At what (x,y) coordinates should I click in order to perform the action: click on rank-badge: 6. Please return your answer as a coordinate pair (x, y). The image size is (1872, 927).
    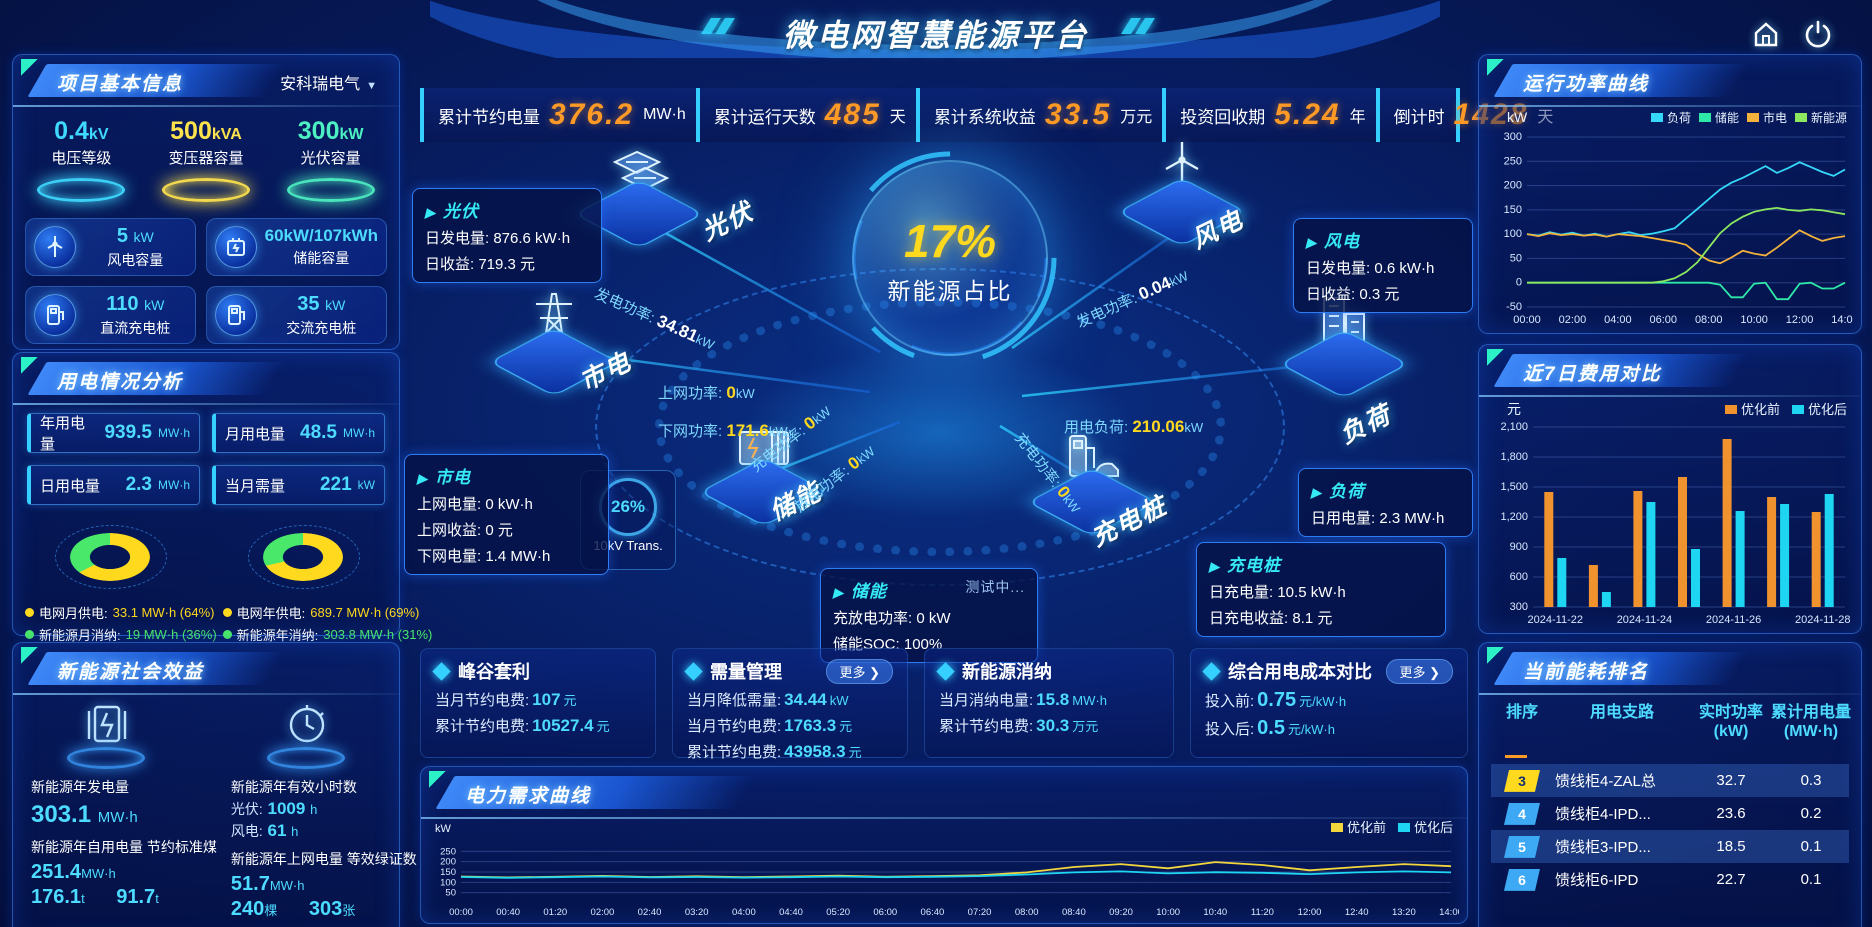
    Looking at the image, I should click on (1522, 879).